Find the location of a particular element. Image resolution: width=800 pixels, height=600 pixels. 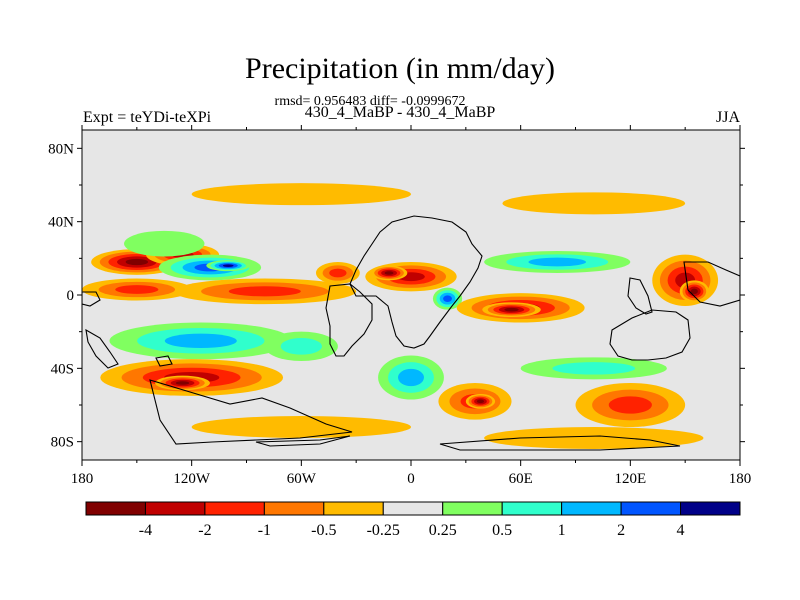

anomaly-east-pacific-dry-band is located at coordinates (265, 291).